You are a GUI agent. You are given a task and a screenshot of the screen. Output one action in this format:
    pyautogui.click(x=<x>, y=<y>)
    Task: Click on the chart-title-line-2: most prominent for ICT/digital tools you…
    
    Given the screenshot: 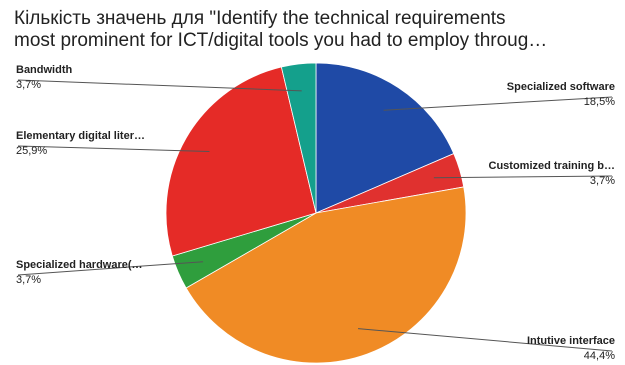 What is the action you would take?
    pyautogui.click(x=281, y=40)
    